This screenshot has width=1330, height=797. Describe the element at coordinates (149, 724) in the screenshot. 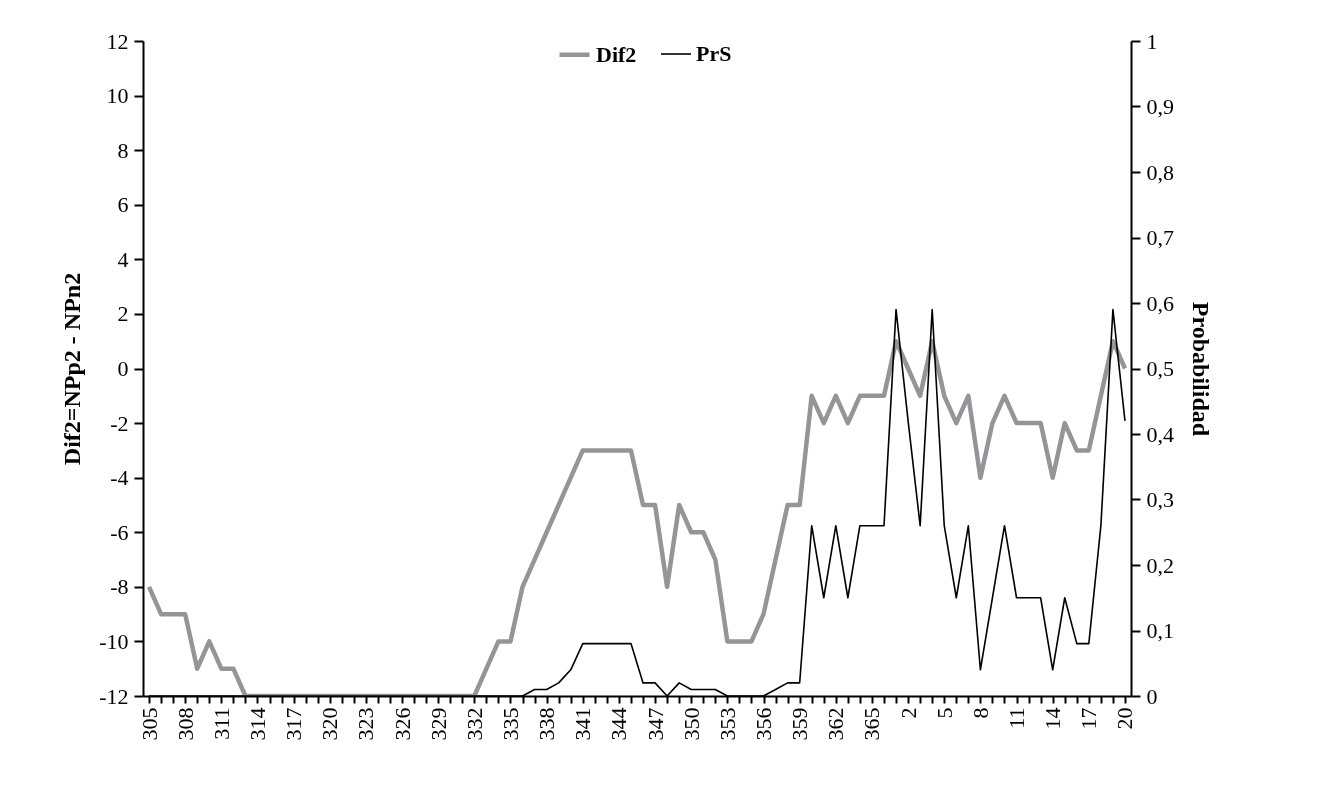

I see `x-tick-label: 305` at that location.